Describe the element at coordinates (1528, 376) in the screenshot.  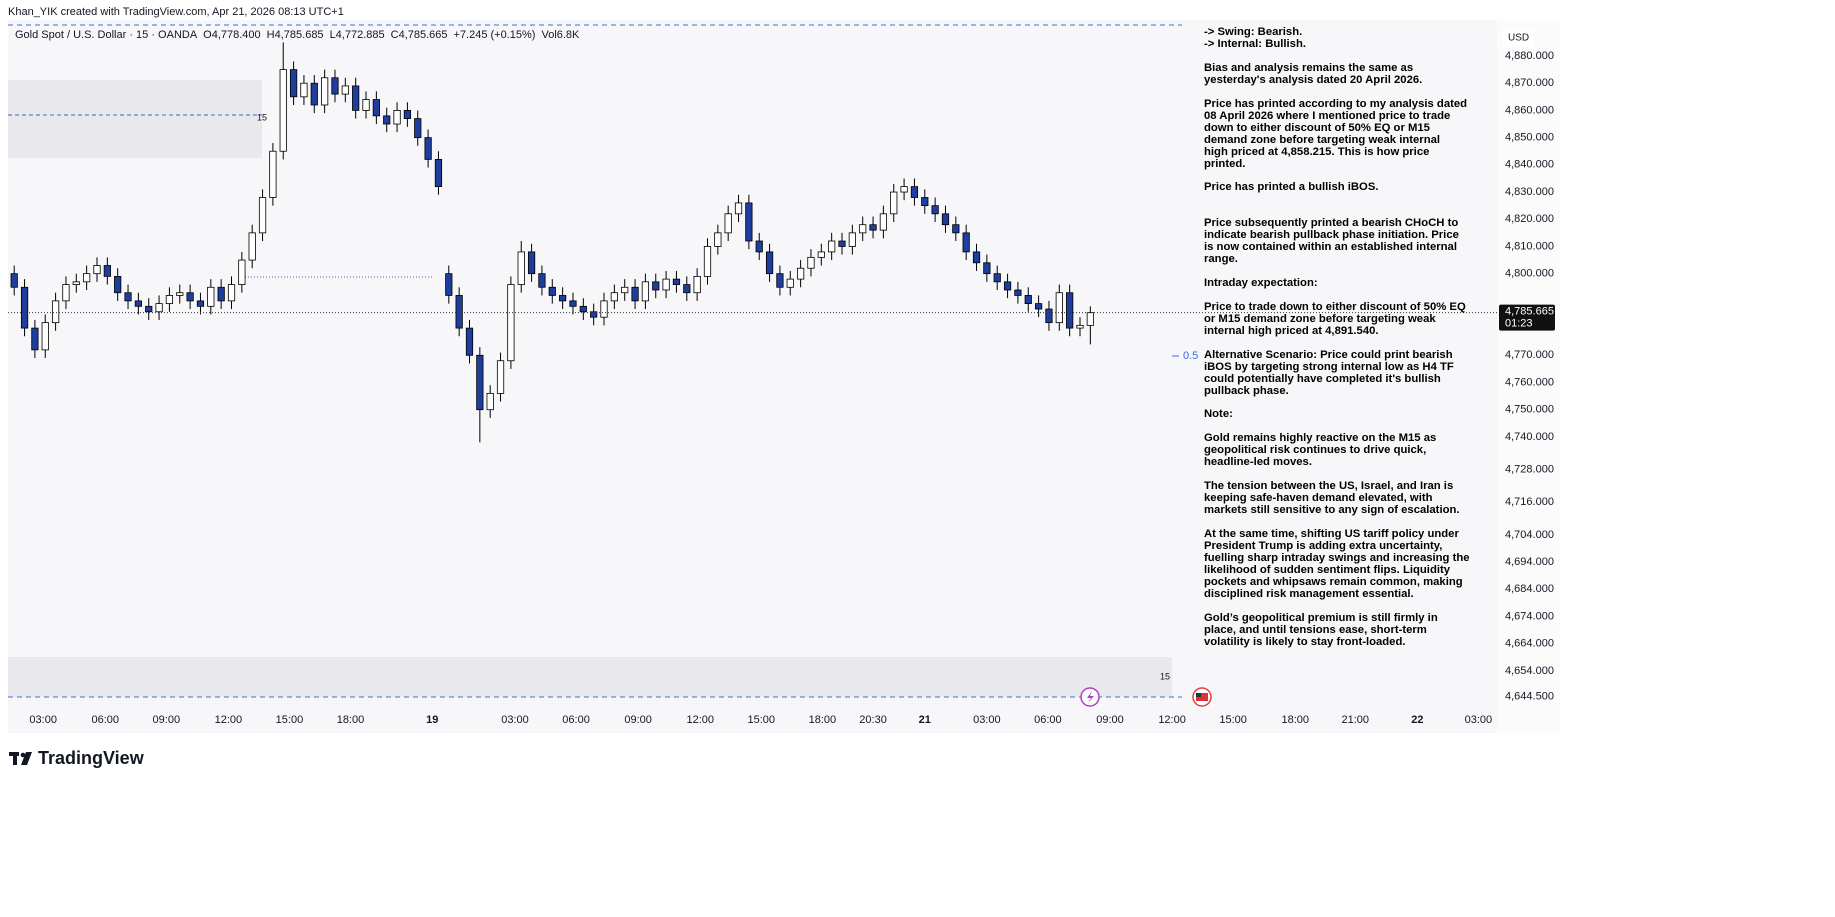
I see `price-axis-background` at that location.